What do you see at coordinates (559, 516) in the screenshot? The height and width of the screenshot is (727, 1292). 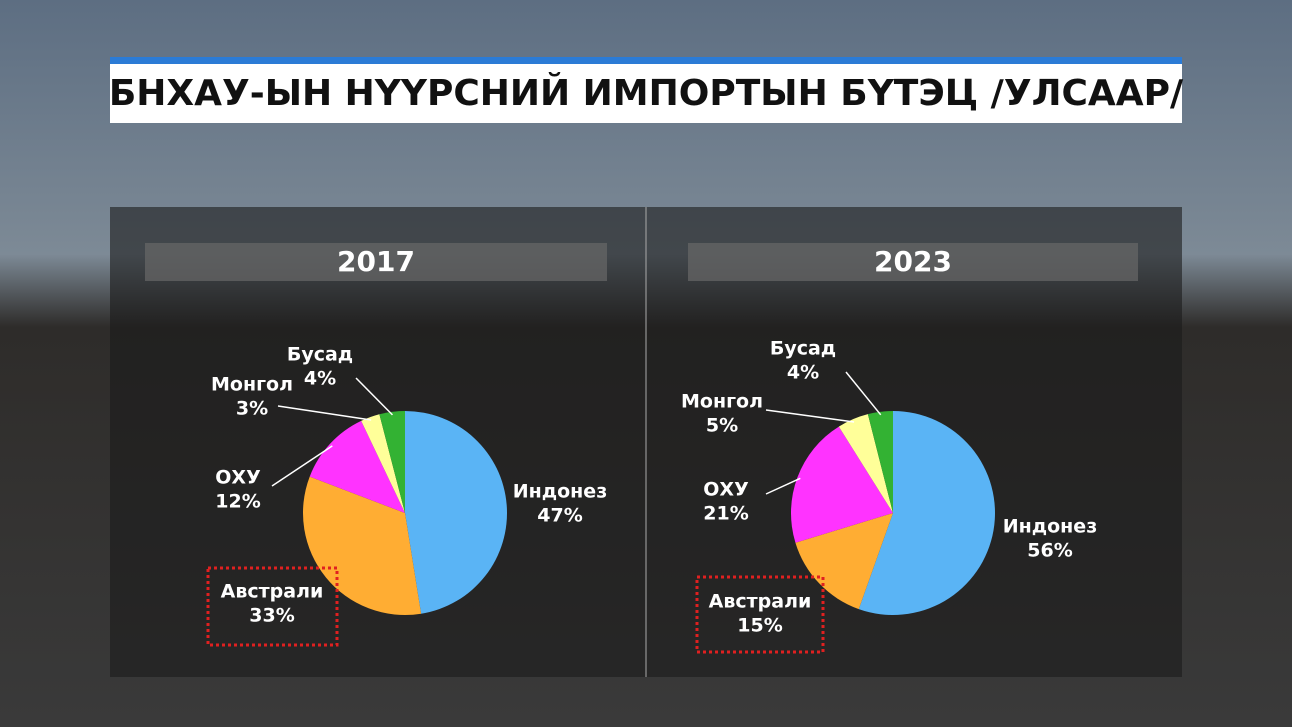 I see `slice-value: 47%` at bounding box center [559, 516].